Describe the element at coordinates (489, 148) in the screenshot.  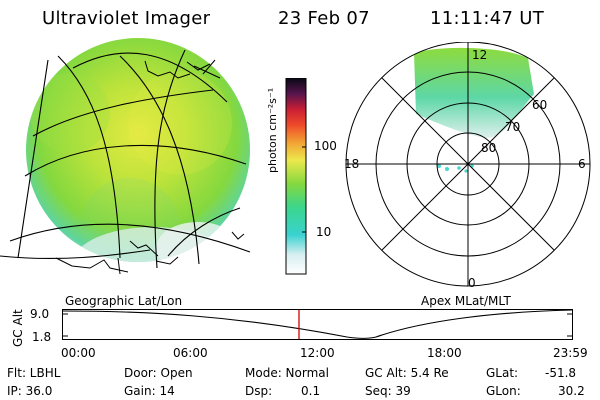
I see `polar-lat-80: 80` at that location.